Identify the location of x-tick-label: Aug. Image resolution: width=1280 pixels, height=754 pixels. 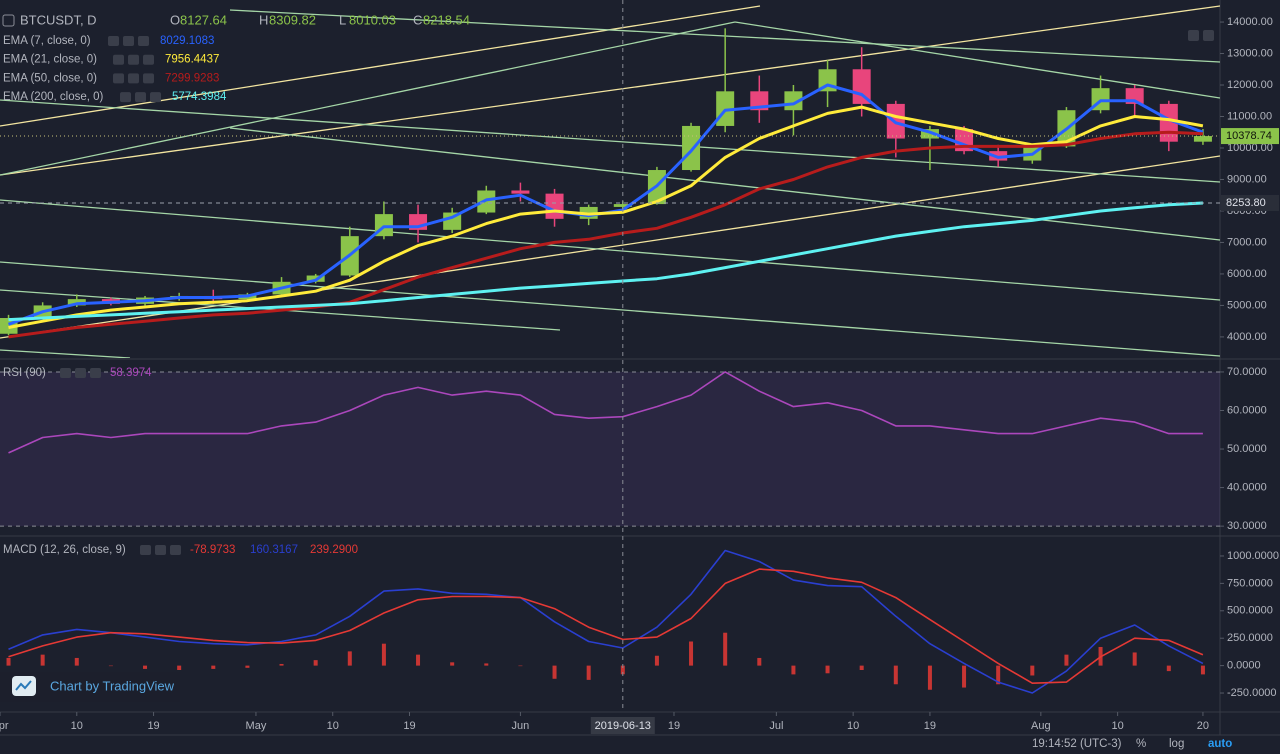
(1041, 726).